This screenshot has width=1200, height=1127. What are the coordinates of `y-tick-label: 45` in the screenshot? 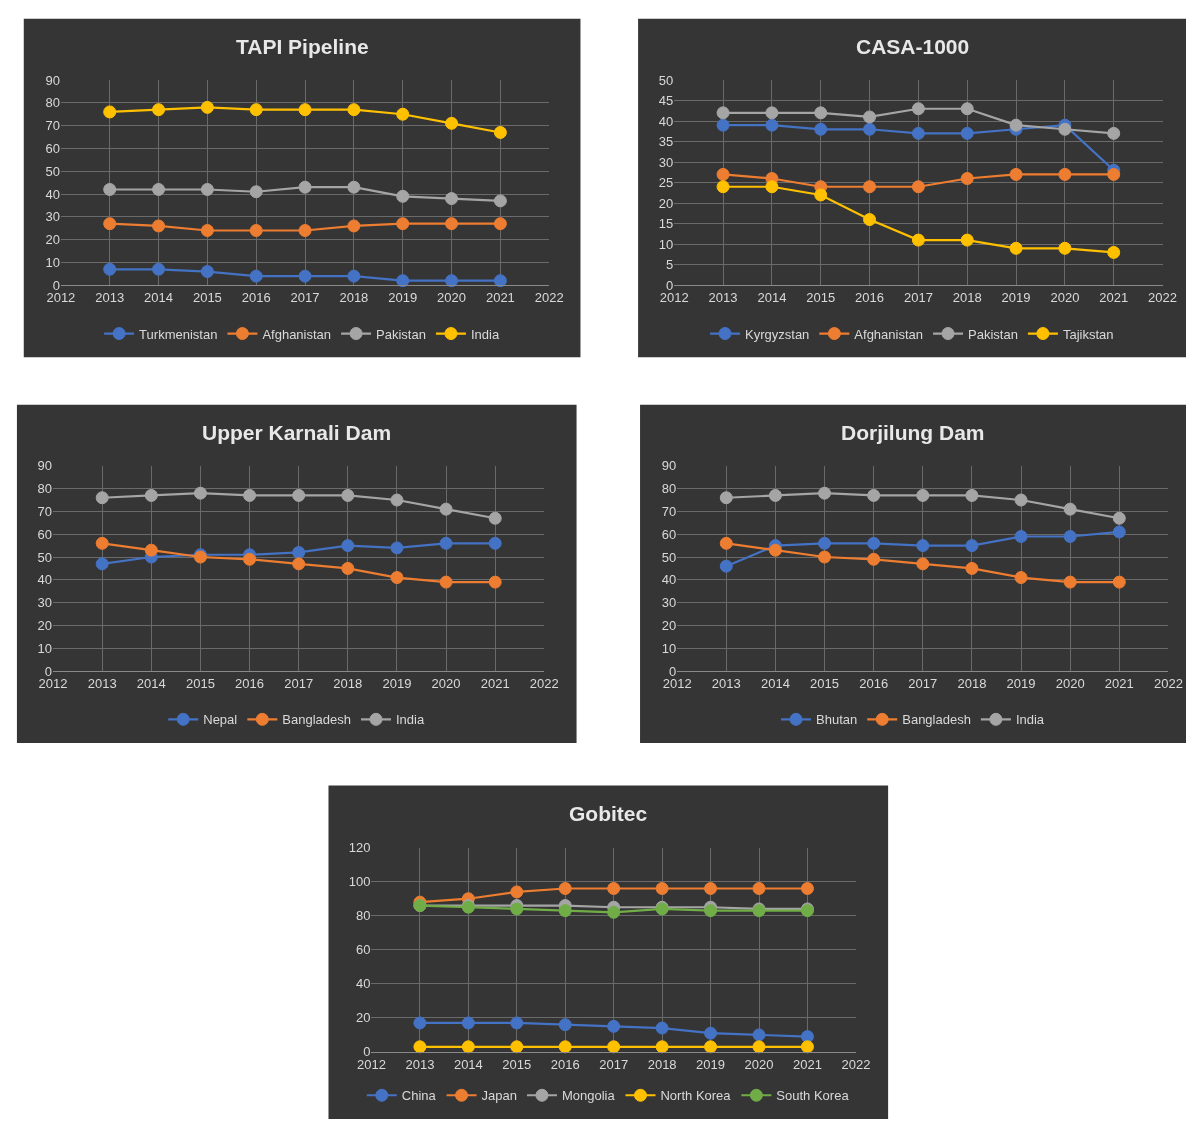 It's located at (666, 101).